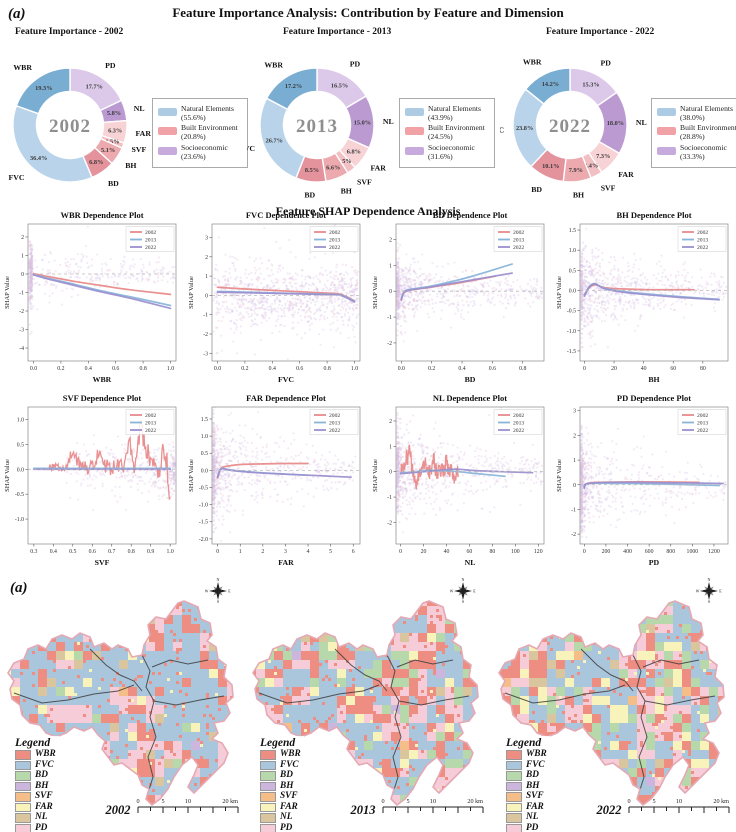 Image resolution: width=736 pixels, height=832 pixels. What do you see at coordinates (461, 369) in the screenshot?
I see `x-tick-label: 0.4` at bounding box center [461, 369].